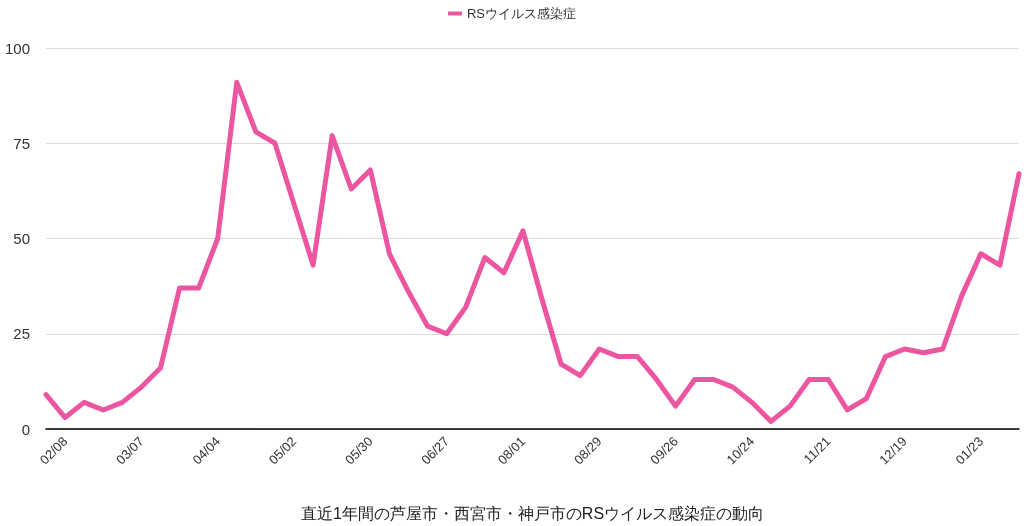 Image resolution: width=1024 pixels, height=526 pixels. What do you see at coordinates (532, 513) in the screenshot?
I see `x-axis-title: 直近1年間の芦屋市・西宮市・神戸市のRSウイルス感染症の動向` at bounding box center [532, 513].